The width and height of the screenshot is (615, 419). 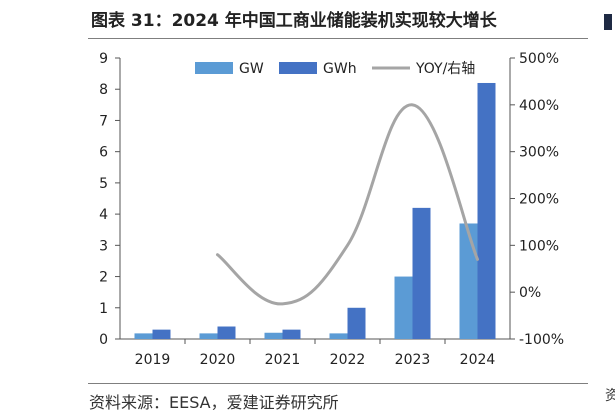 I want to click on legend-swatch-gwh, so click(x=298, y=68).